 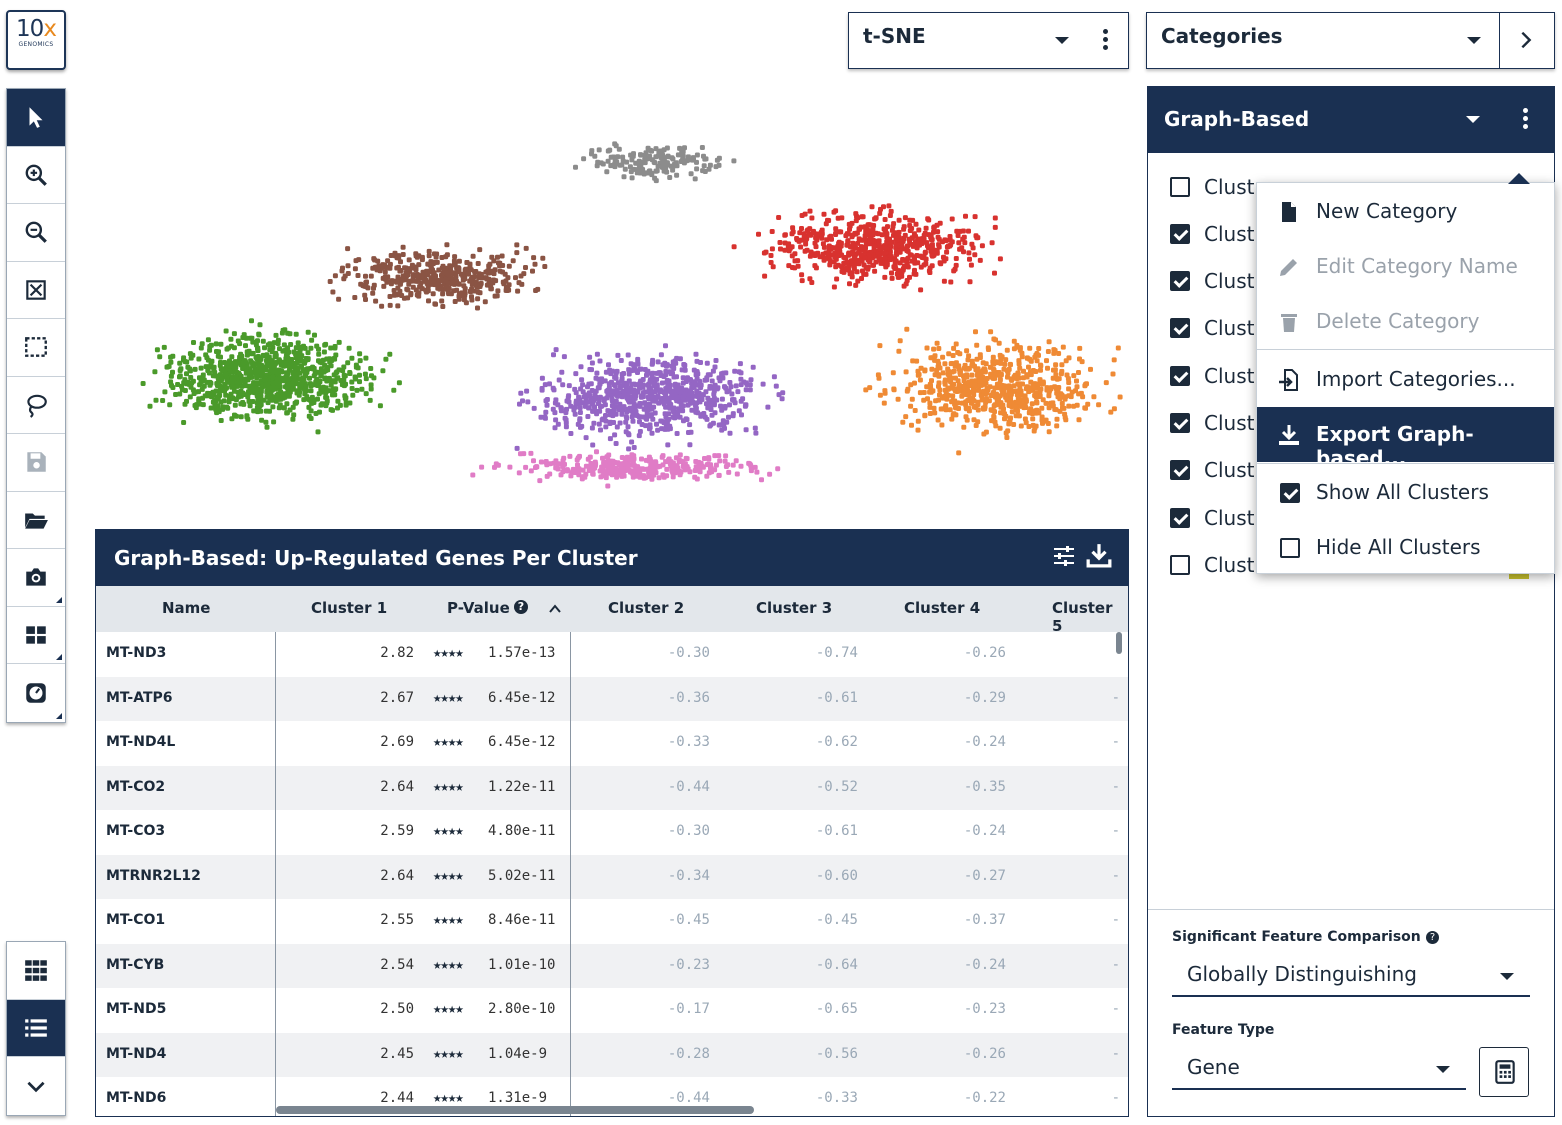 I want to click on comparison-label: Significant Feature Comparison, so click(x=1296, y=937).